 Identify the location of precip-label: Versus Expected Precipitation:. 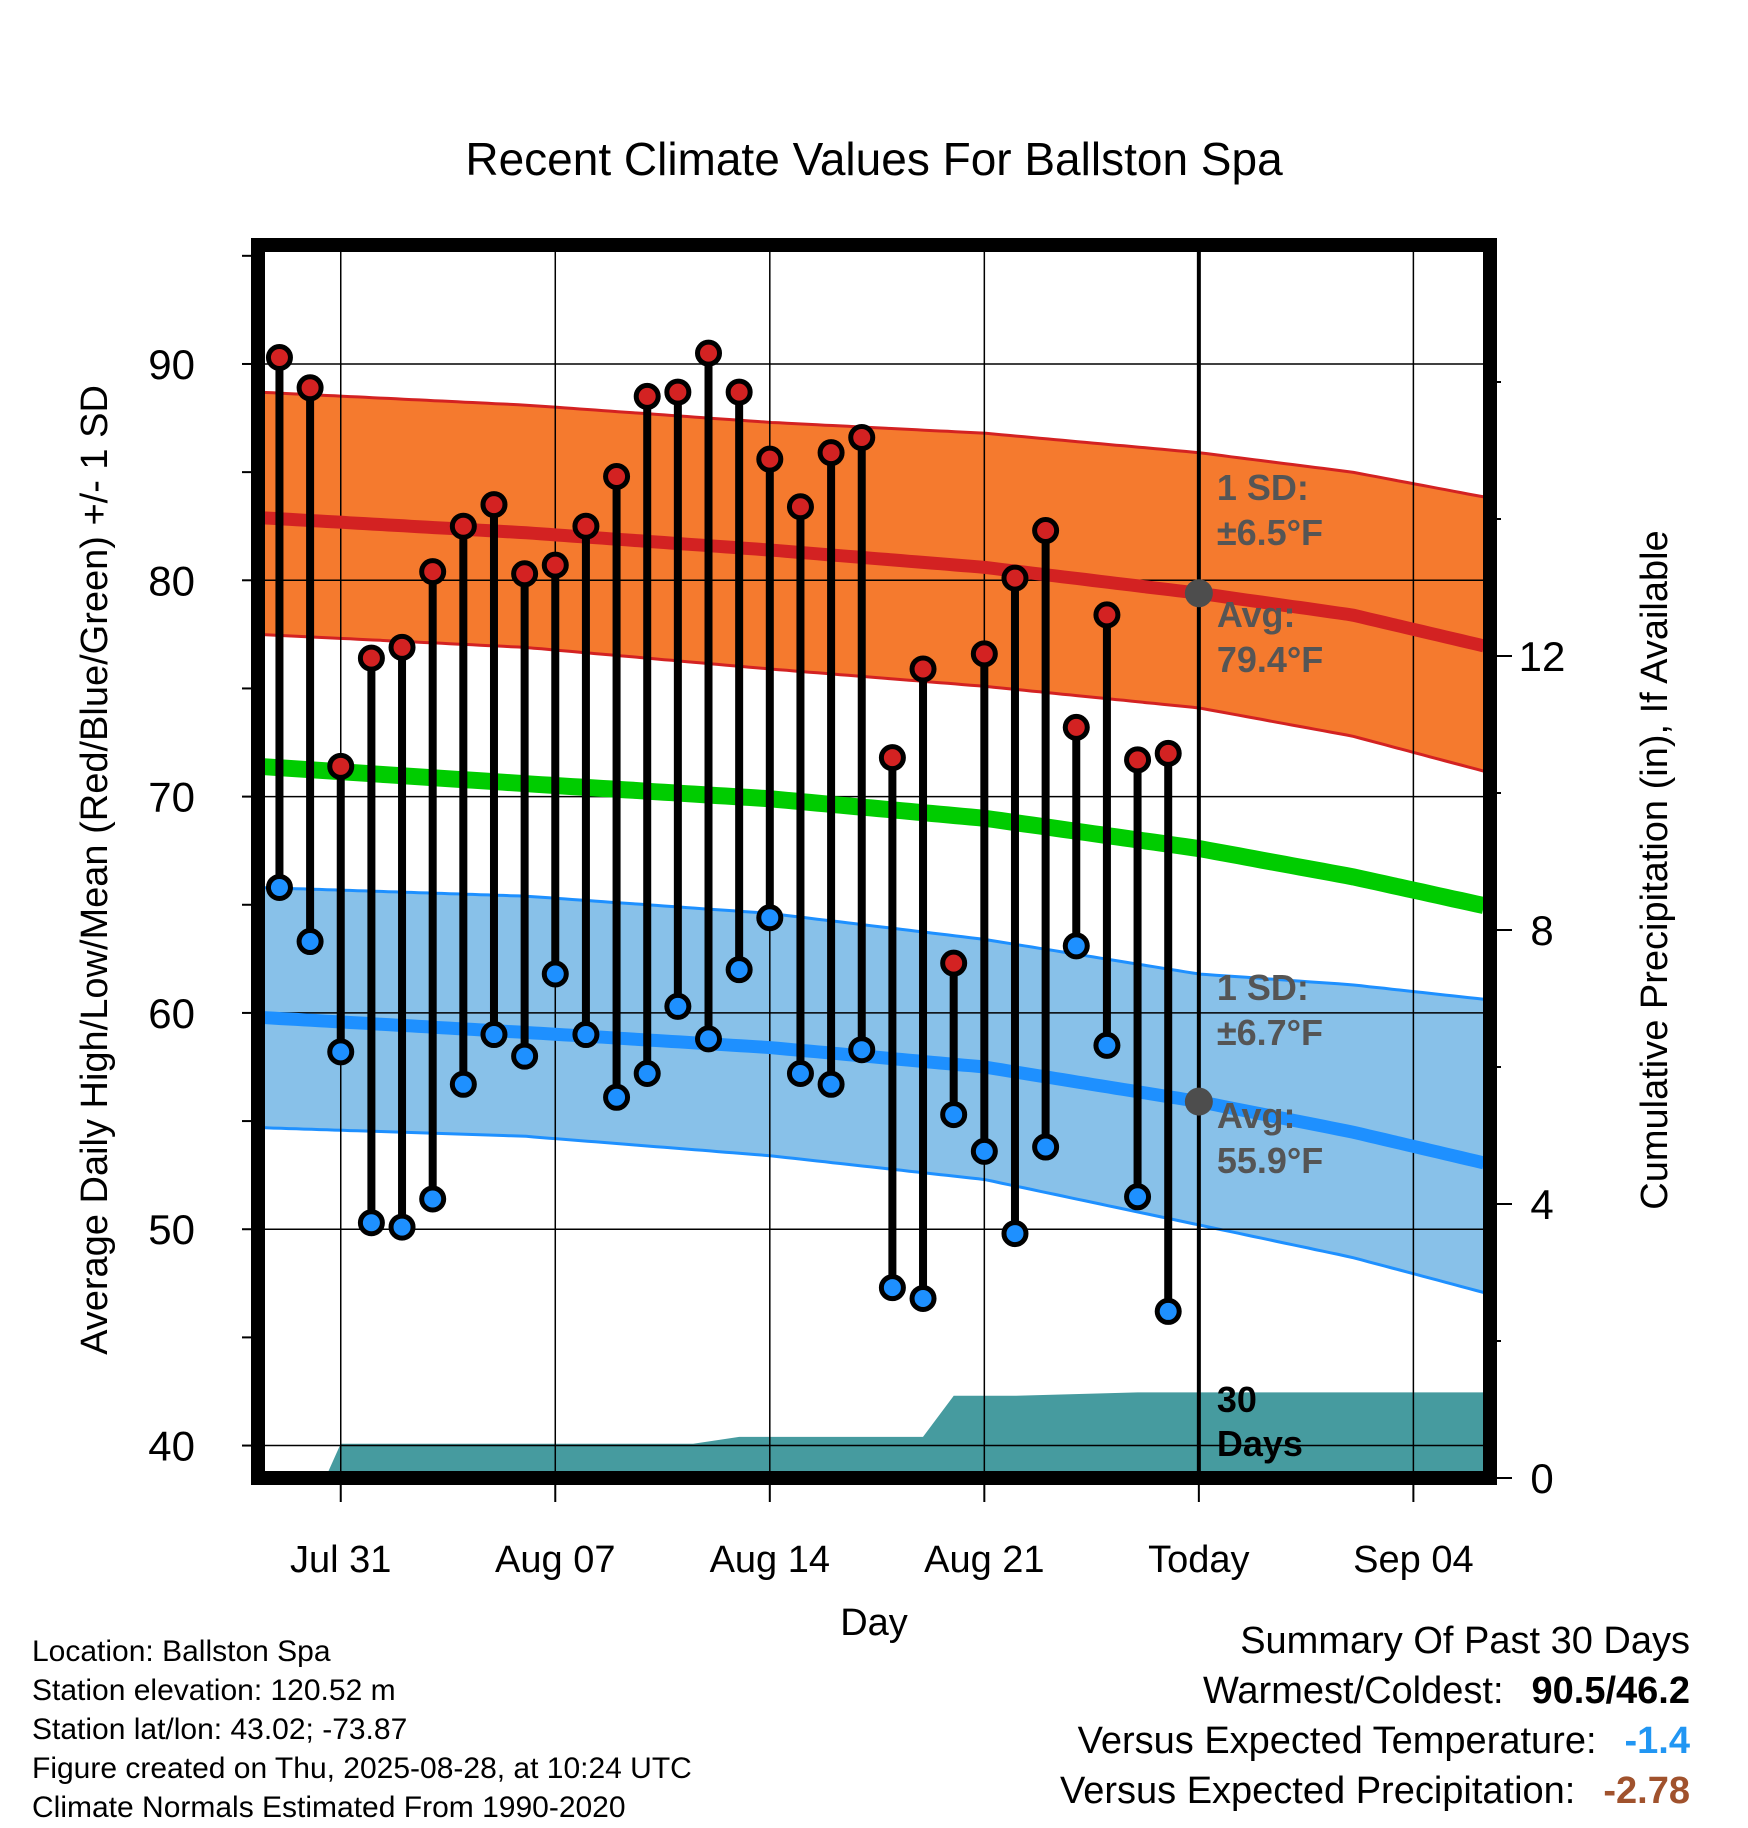
(1317, 1791).